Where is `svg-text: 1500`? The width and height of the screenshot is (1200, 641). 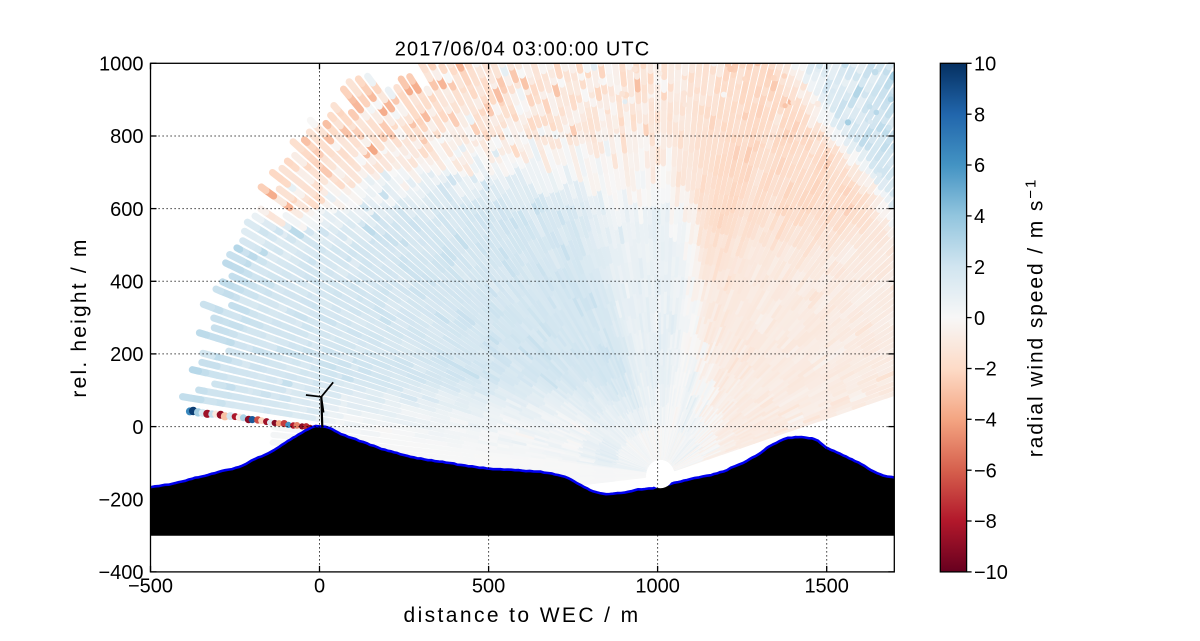
svg-text: 1500 is located at coordinates (826, 587).